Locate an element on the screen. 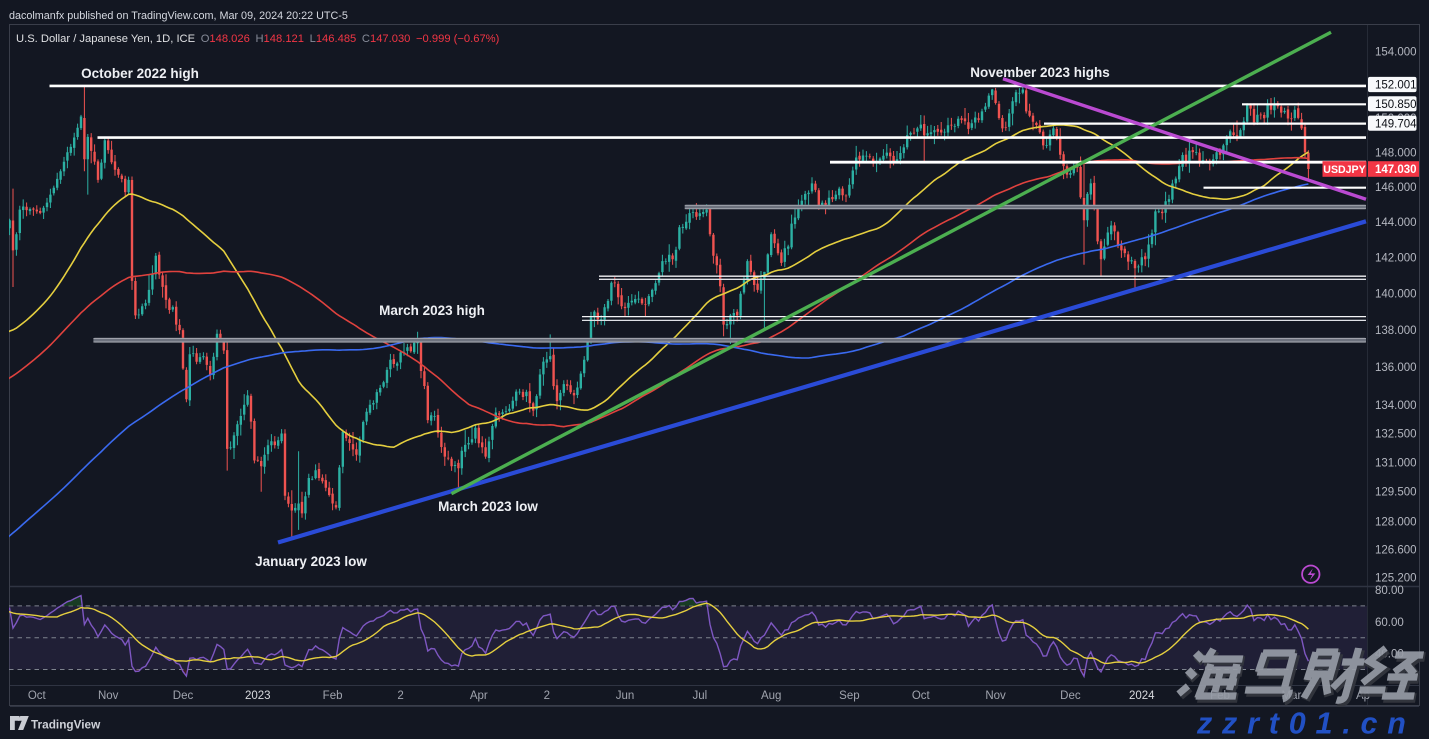 This screenshot has width=1429, height=739. svg-text: 147.030 is located at coordinates (1396, 170).